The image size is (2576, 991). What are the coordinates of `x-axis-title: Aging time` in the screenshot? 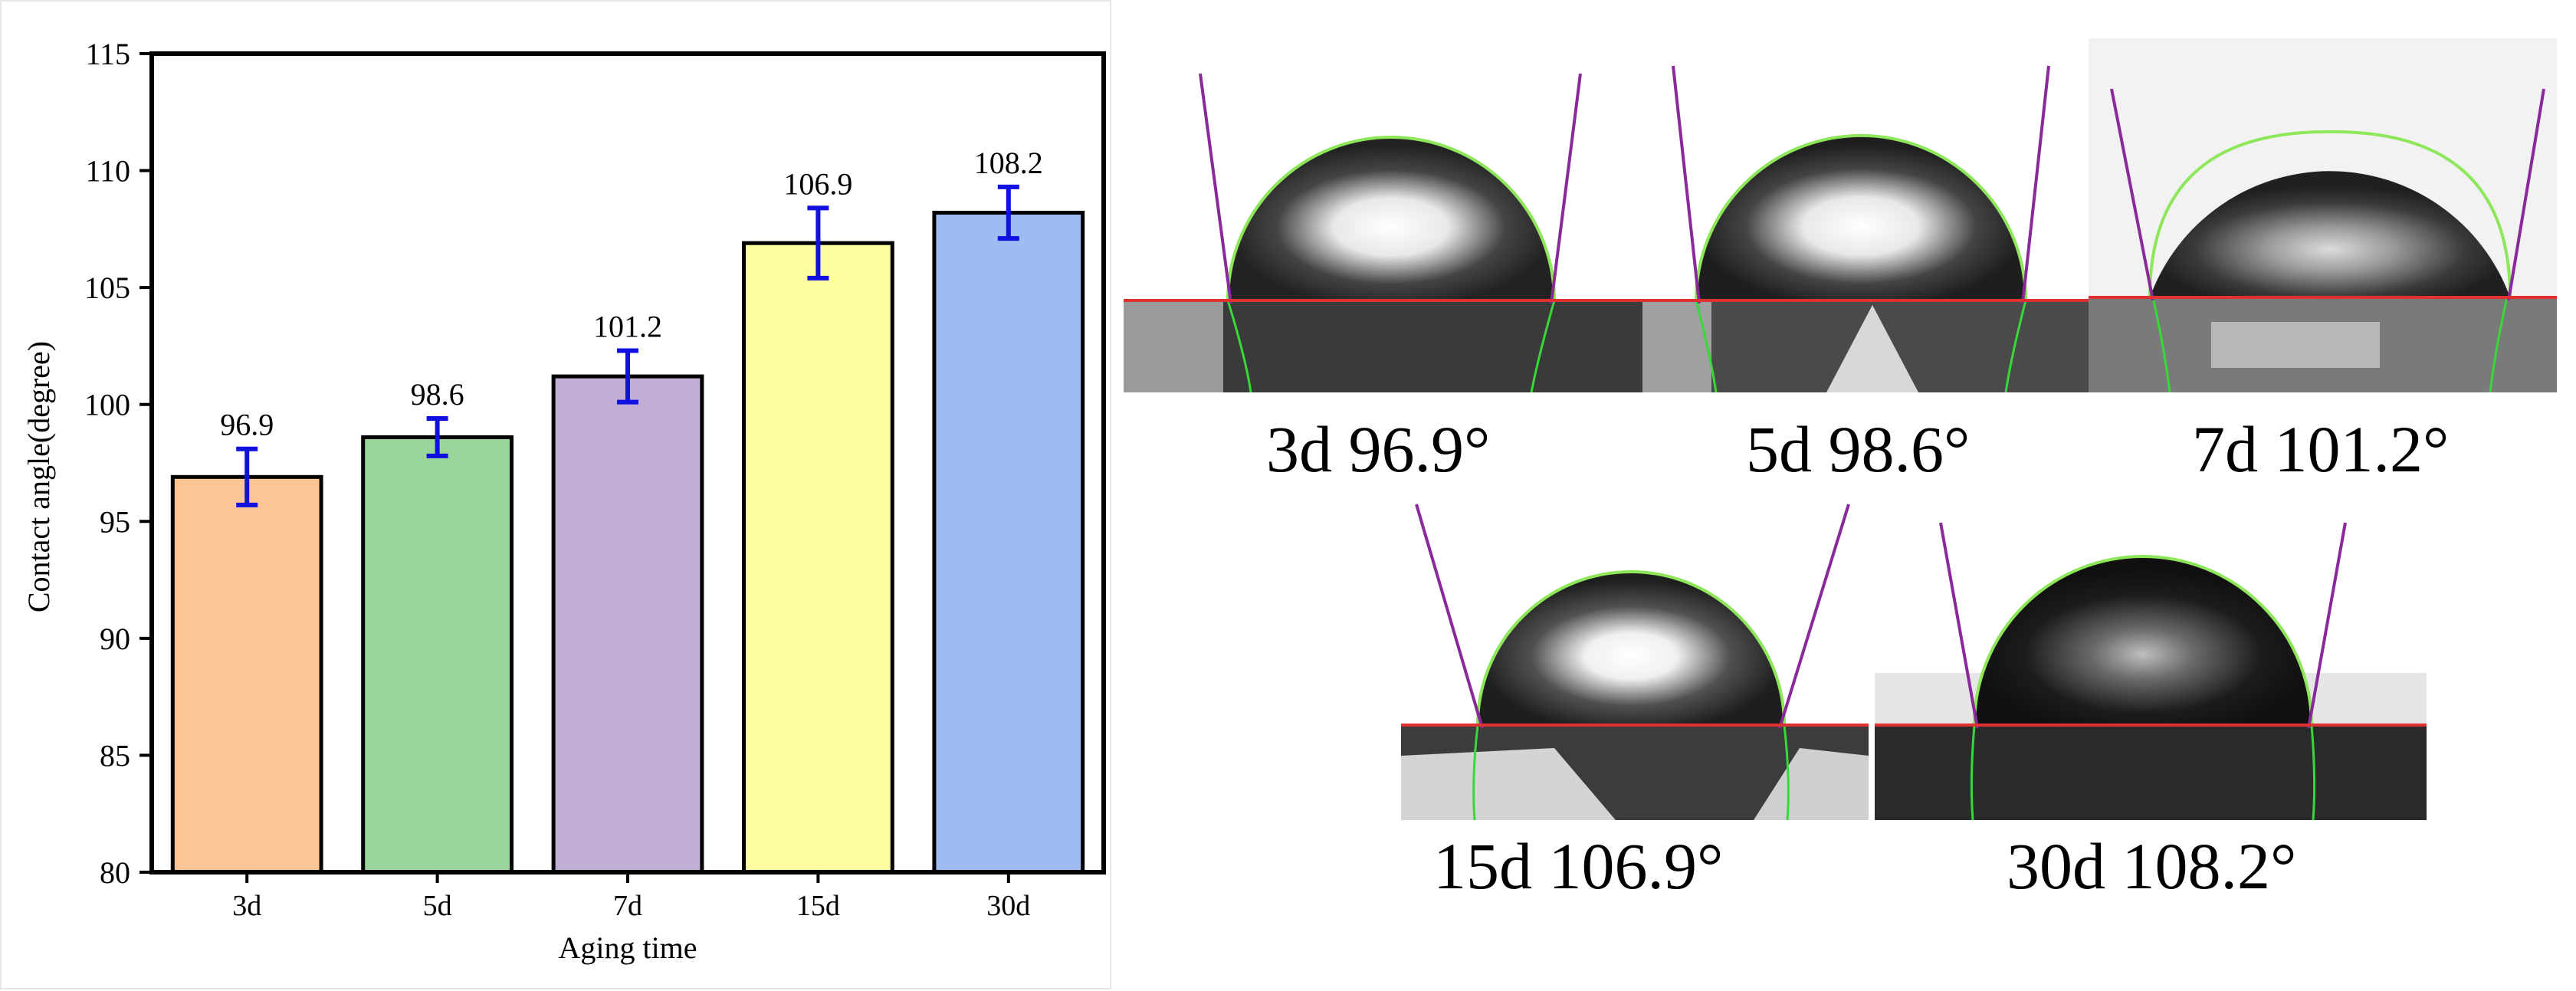 It's located at (627, 947).